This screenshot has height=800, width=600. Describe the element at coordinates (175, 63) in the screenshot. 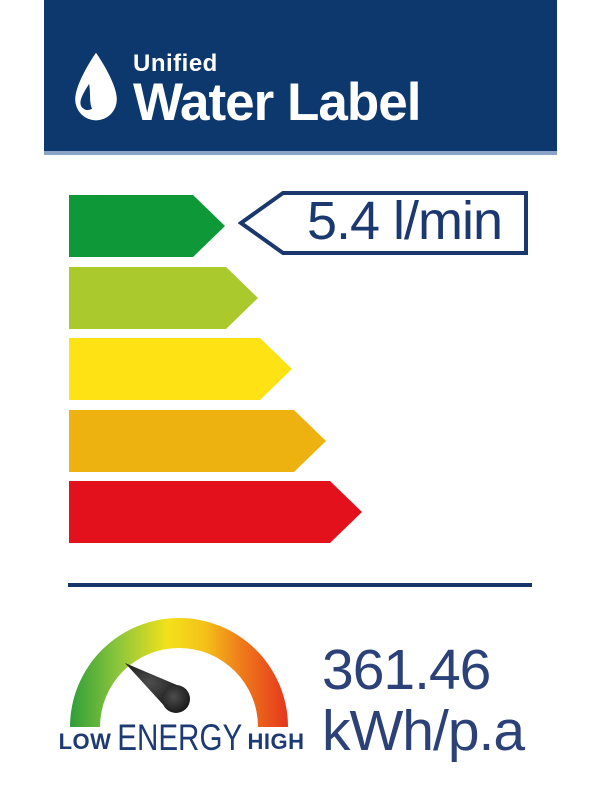

I see `brand-name-small: Unified` at that location.